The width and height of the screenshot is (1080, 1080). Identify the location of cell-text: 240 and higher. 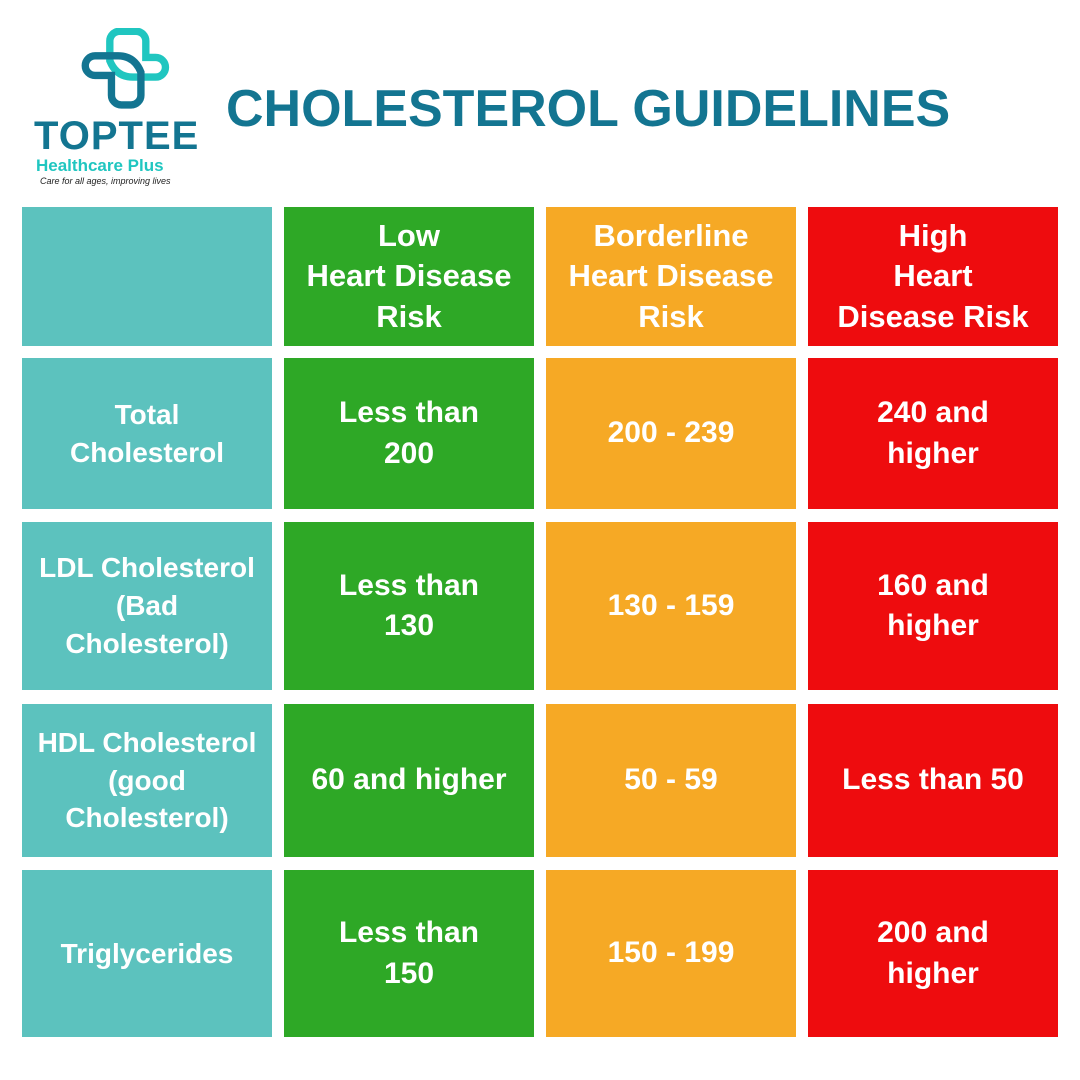
(933, 433).